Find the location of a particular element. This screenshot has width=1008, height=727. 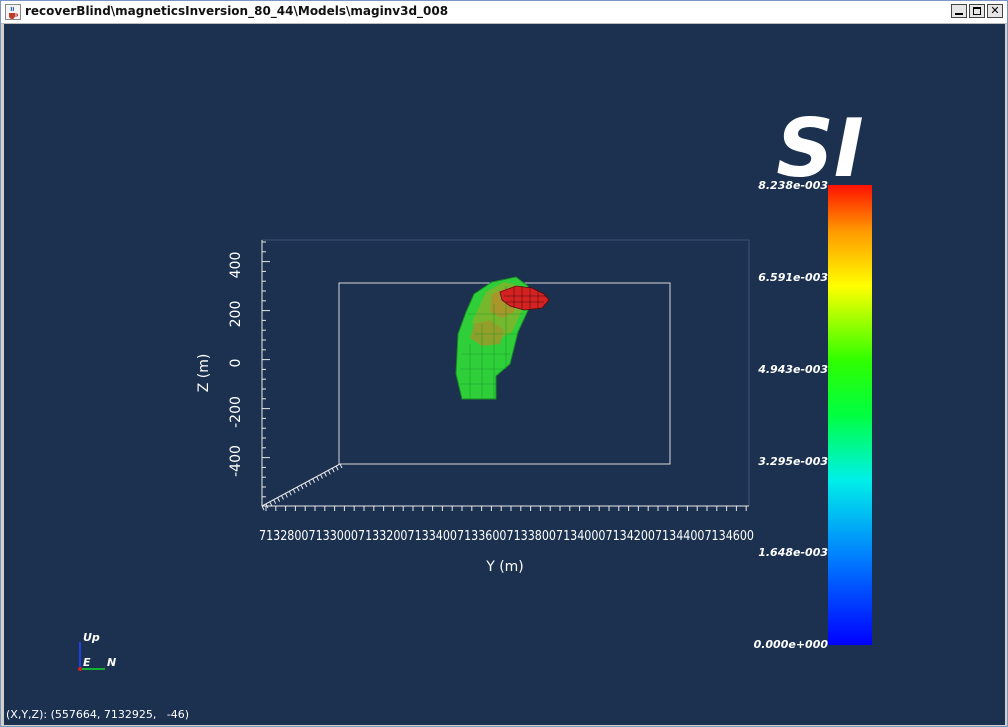

z-tick-label: 400 is located at coordinates (236, 265).